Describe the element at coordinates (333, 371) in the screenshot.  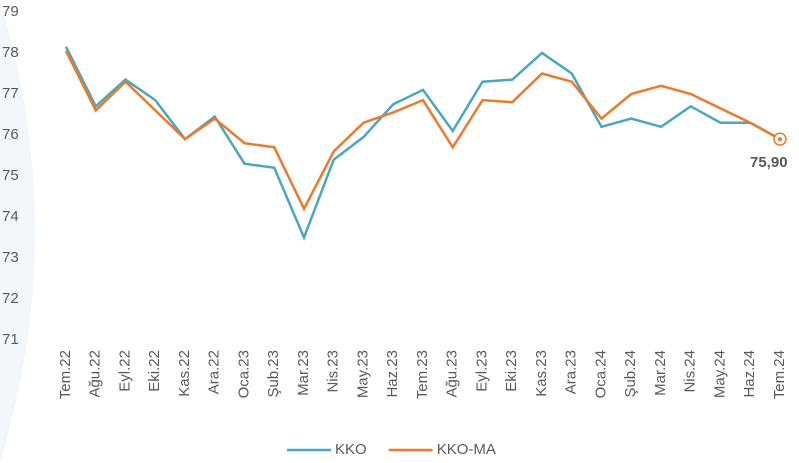
I see `x-tick-label: Nis.23` at that location.